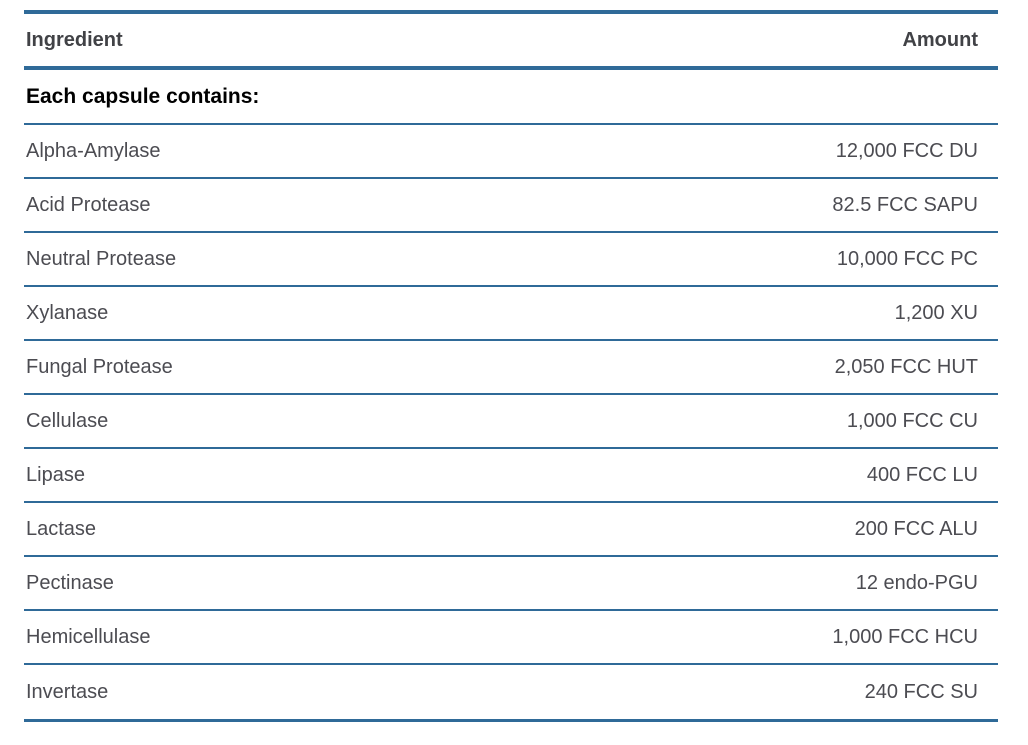 The height and width of the screenshot is (745, 1028). I want to click on amount-cell: 12 endo-PGU, so click(916, 582).